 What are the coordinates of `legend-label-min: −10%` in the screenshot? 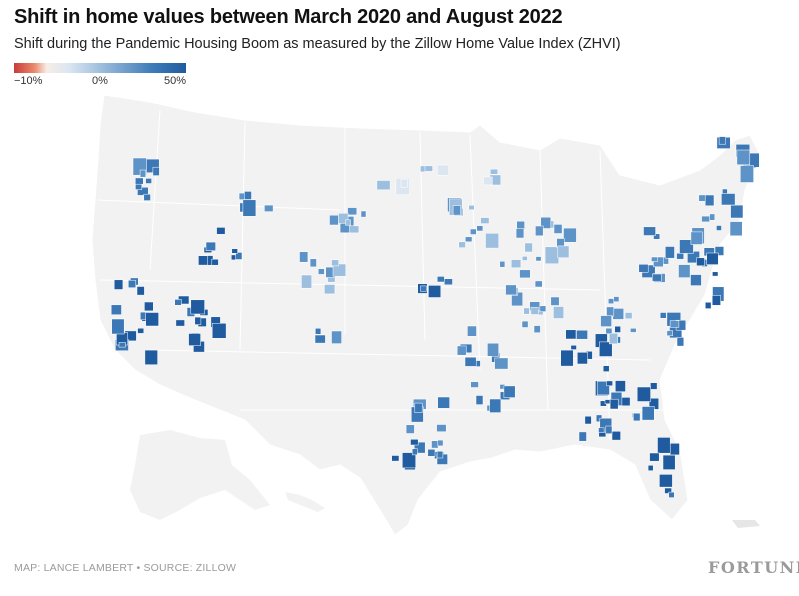 It's located at (28, 81).